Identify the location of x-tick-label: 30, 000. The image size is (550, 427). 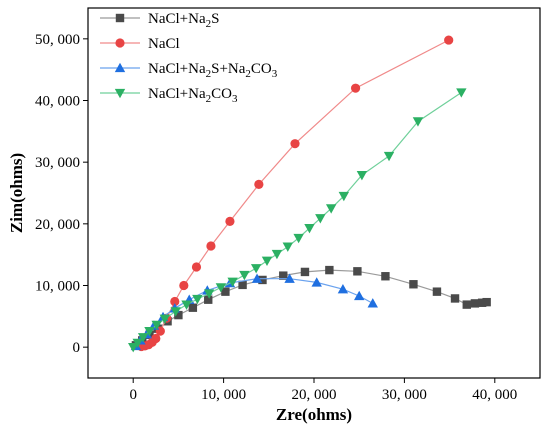
(404, 395).